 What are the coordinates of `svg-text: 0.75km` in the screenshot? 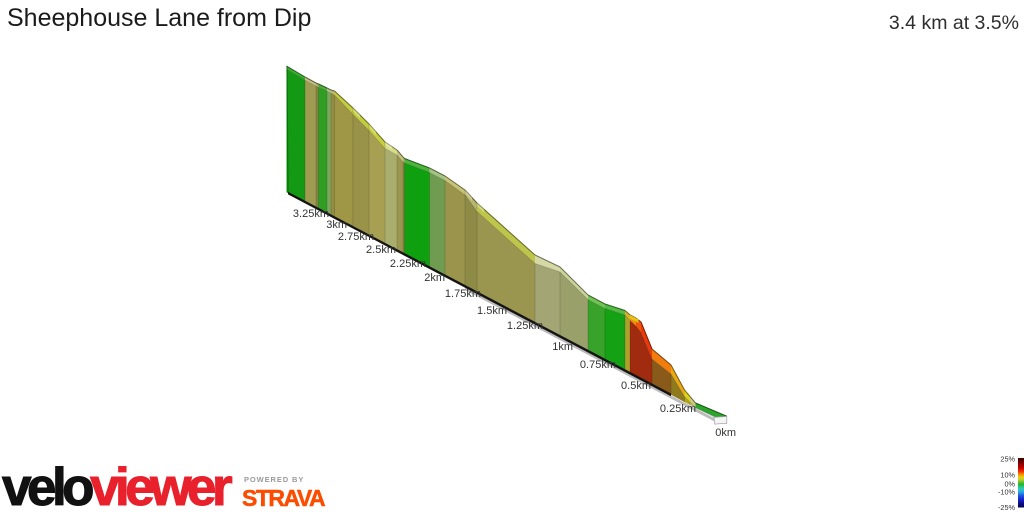 It's located at (598, 365).